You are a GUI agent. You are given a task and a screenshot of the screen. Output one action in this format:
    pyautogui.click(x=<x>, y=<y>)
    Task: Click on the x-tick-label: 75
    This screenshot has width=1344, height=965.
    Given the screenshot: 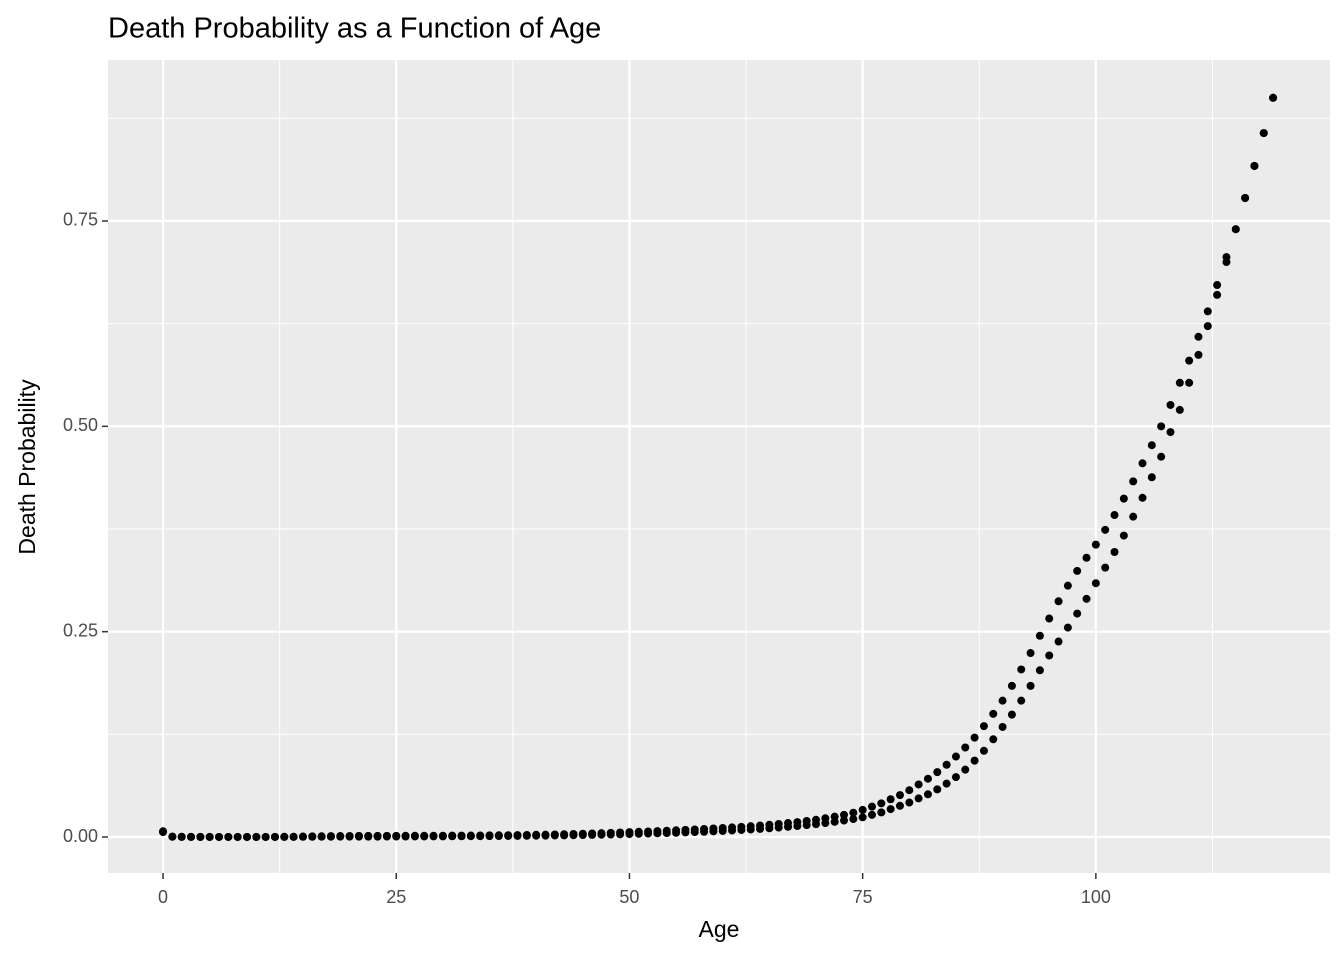 What is the action you would take?
    pyautogui.click(x=863, y=897)
    